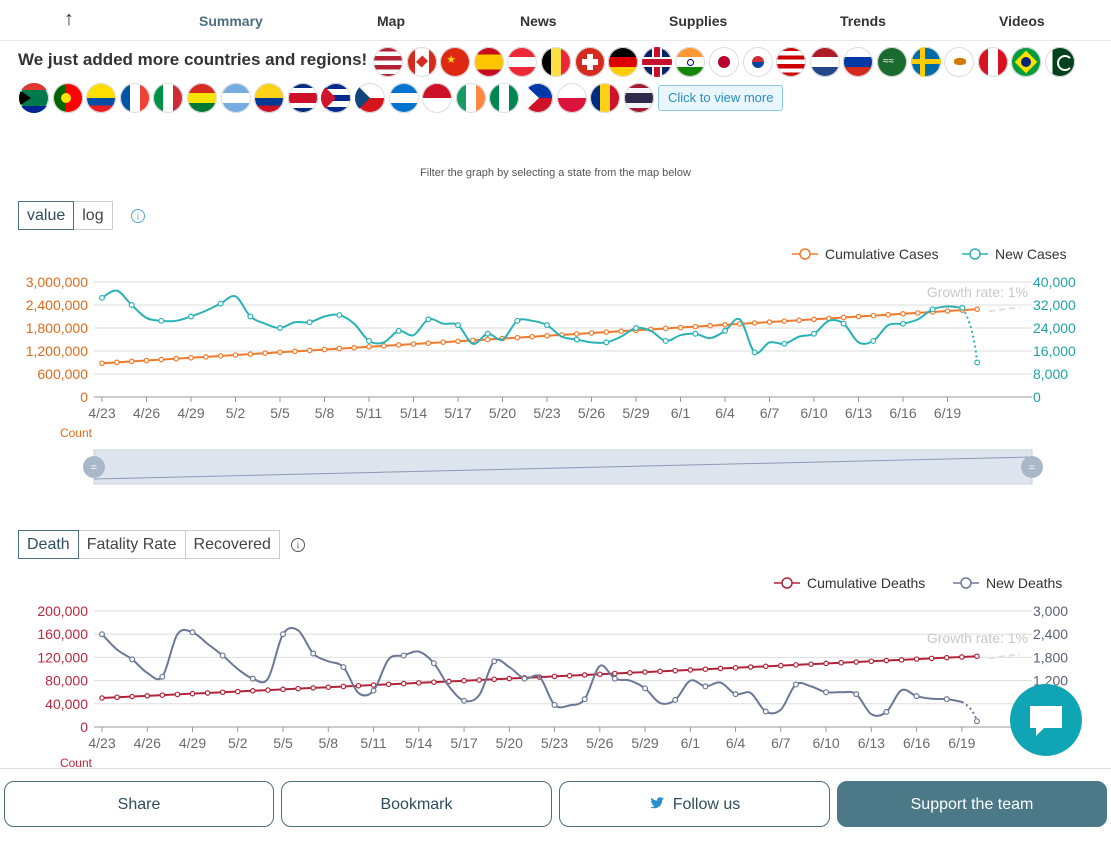 The width and height of the screenshot is (1111, 841). What do you see at coordinates (76, 761) in the screenshot?
I see `y-axis-label: Count` at bounding box center [76, 761].